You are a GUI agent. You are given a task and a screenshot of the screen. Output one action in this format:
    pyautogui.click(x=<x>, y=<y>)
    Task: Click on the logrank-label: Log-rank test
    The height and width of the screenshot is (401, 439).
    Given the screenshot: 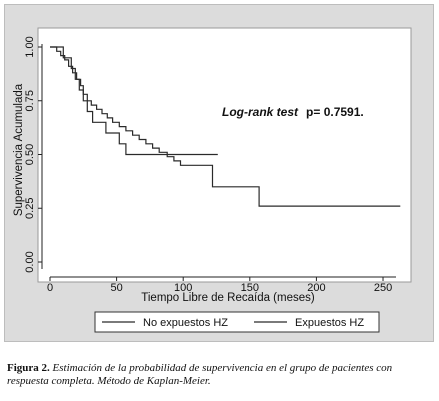 What is the action you would take?
    pyautogui.click(x=260, y=112)
    